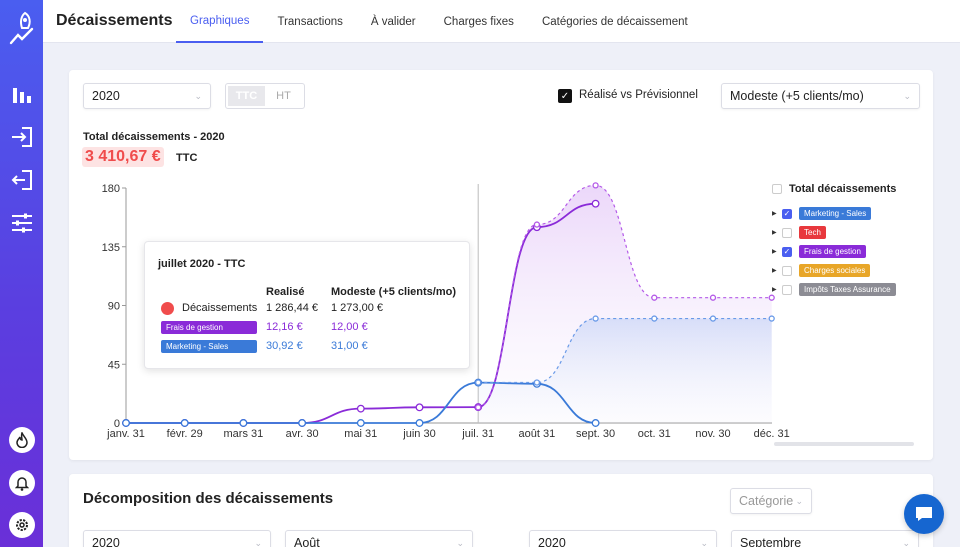 Image resolution: width=960 pixels, height=547 pixels. What do you see at coordinates (777, 189) in the screenshot?
I see `legend-total-checkbox` at bounding box center [777, 189].